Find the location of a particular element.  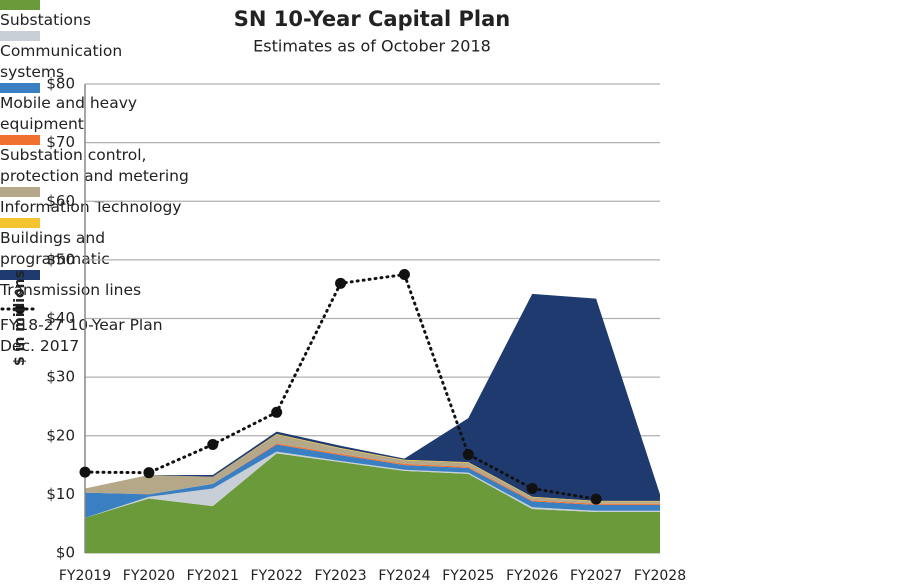

chart-title: SN 10-Year Capital Plan is located at coordinates (372, 19).